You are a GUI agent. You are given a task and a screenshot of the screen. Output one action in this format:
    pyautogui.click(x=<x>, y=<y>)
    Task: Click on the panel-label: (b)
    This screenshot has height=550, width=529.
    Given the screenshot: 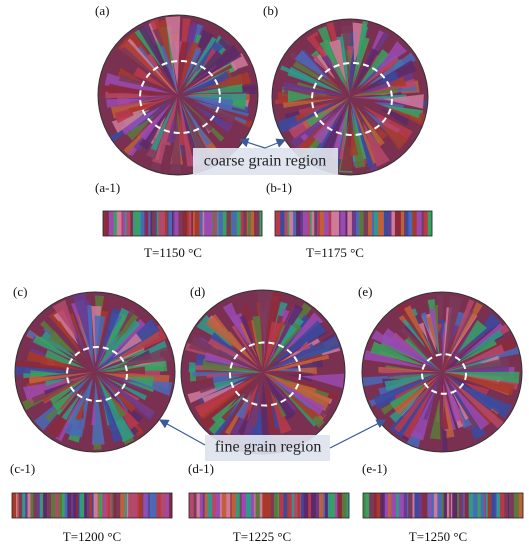 What is the action you would take?
    pyautogui.click(x=270, y=10)
    